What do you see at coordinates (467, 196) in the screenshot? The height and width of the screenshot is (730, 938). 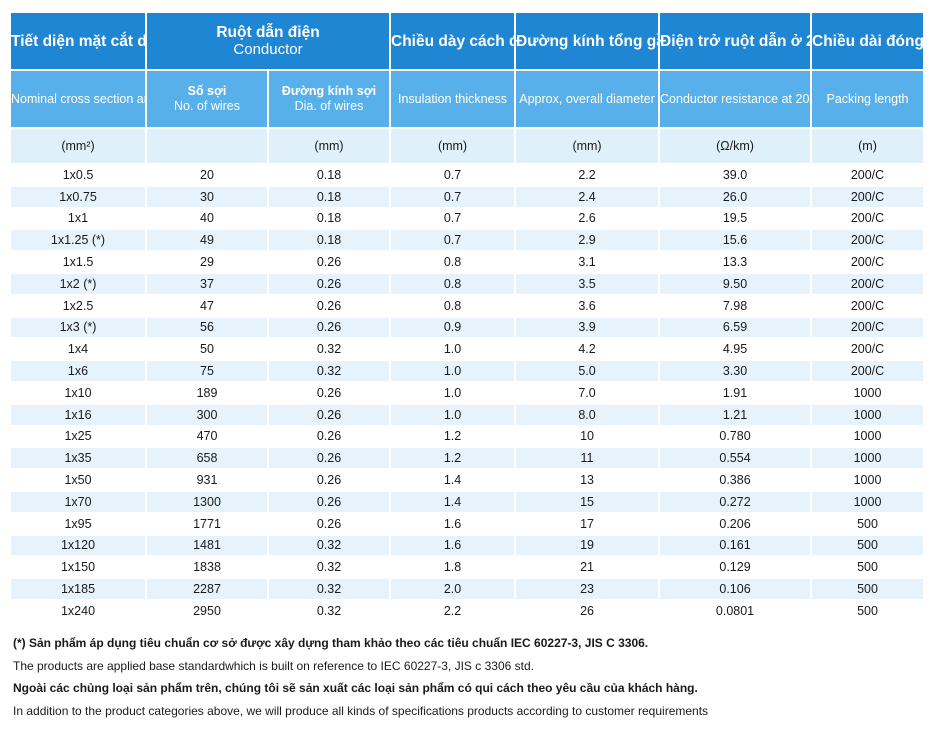 I see `table-row: 1x0.75 30 0.18 0.7 2.4 26.0 200/C` at bounding box center [467, 196].